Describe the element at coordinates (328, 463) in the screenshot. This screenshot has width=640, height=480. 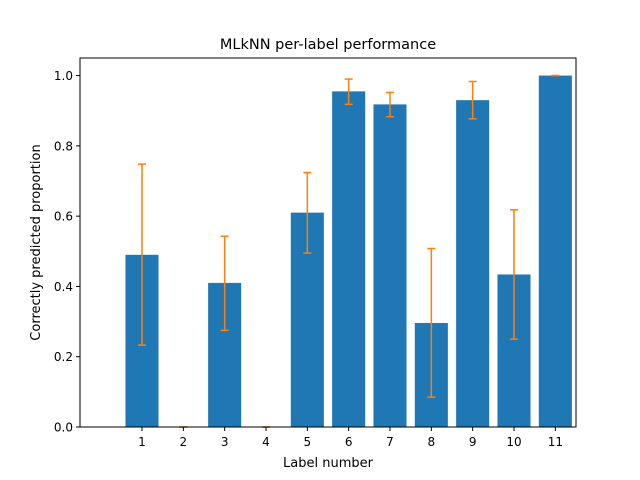
I see `x-axis-label: Label number` at that location.